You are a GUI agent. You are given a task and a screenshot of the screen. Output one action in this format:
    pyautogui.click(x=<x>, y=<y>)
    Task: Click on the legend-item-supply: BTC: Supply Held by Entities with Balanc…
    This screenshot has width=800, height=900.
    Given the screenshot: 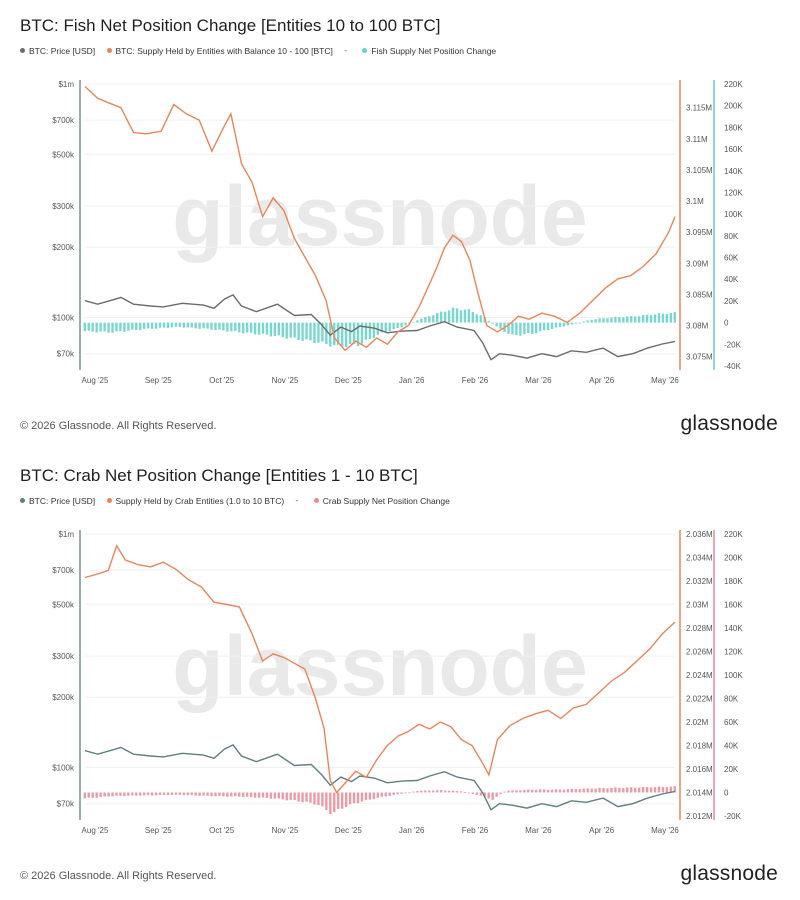 What is the action you would take?
    pyautogui.click(x=219, y=51)
    